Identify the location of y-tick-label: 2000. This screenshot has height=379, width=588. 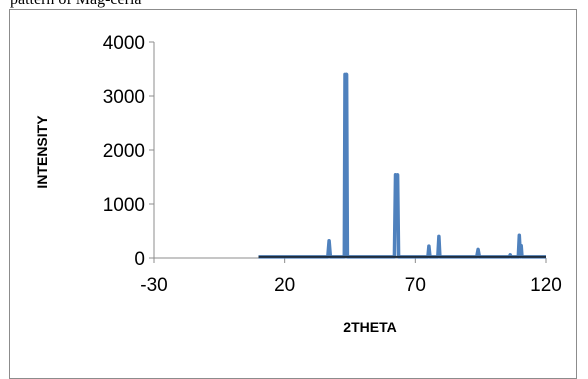
(124, 151).